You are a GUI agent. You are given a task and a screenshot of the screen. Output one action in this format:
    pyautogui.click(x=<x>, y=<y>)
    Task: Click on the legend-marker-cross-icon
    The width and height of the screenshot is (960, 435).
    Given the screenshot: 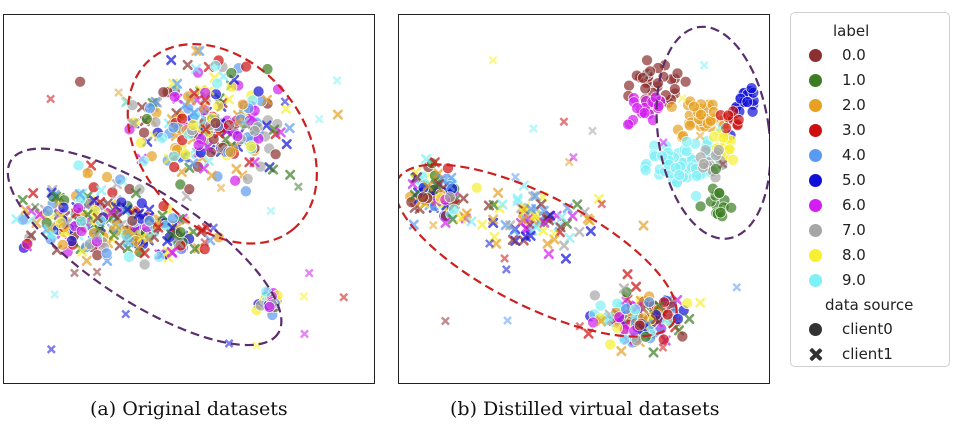 What is the action you would take?
    pyautogui.click(x=815, y=354)
    